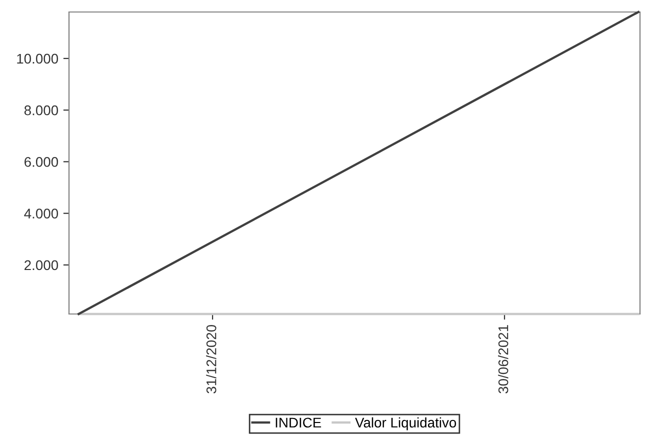  What do you see at coordinates (41, 265) in the screenshot?
I see `y-tick-label: 2.000` at bounding box center [41, 265].